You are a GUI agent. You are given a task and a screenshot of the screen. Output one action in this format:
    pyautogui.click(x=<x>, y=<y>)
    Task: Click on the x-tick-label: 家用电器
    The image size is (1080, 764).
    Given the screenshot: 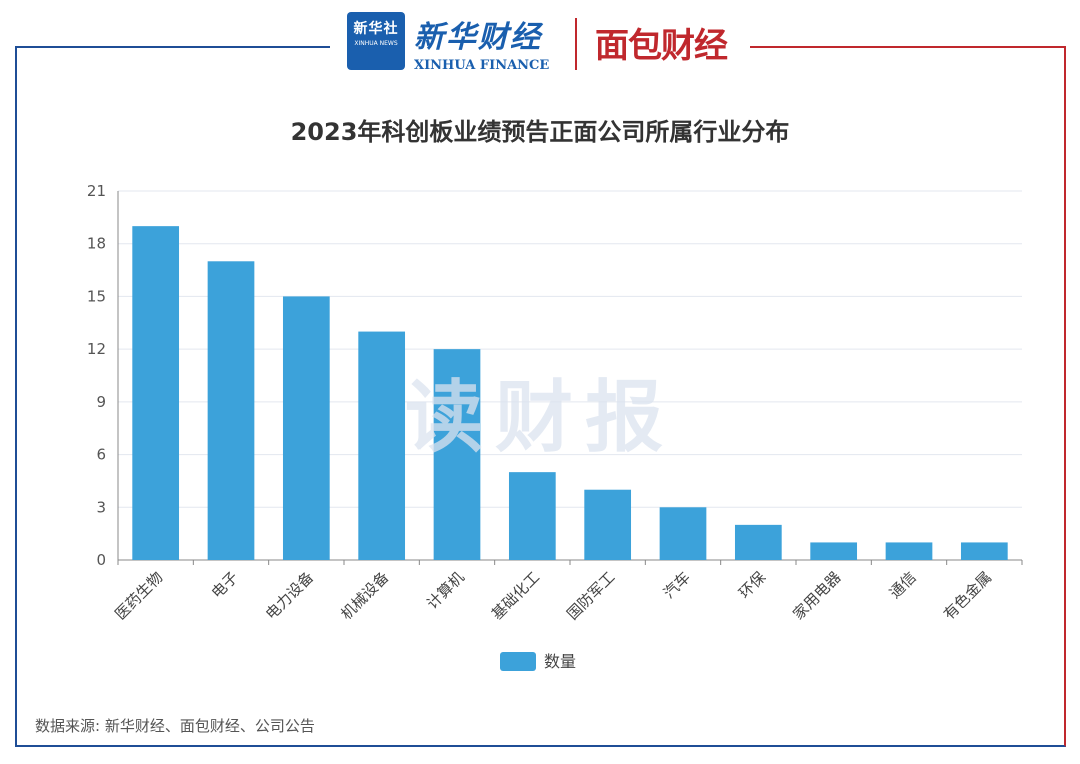 What is the action you would take?
    pyautogui.click(x=816, y=595)
    